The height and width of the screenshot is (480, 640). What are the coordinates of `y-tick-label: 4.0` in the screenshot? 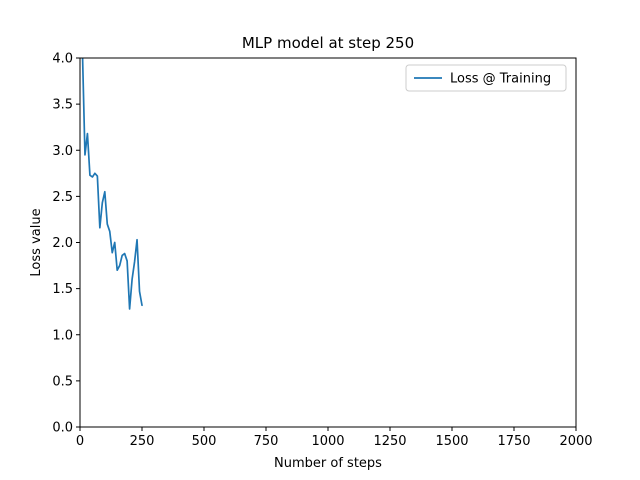 It's located at (62, 59).